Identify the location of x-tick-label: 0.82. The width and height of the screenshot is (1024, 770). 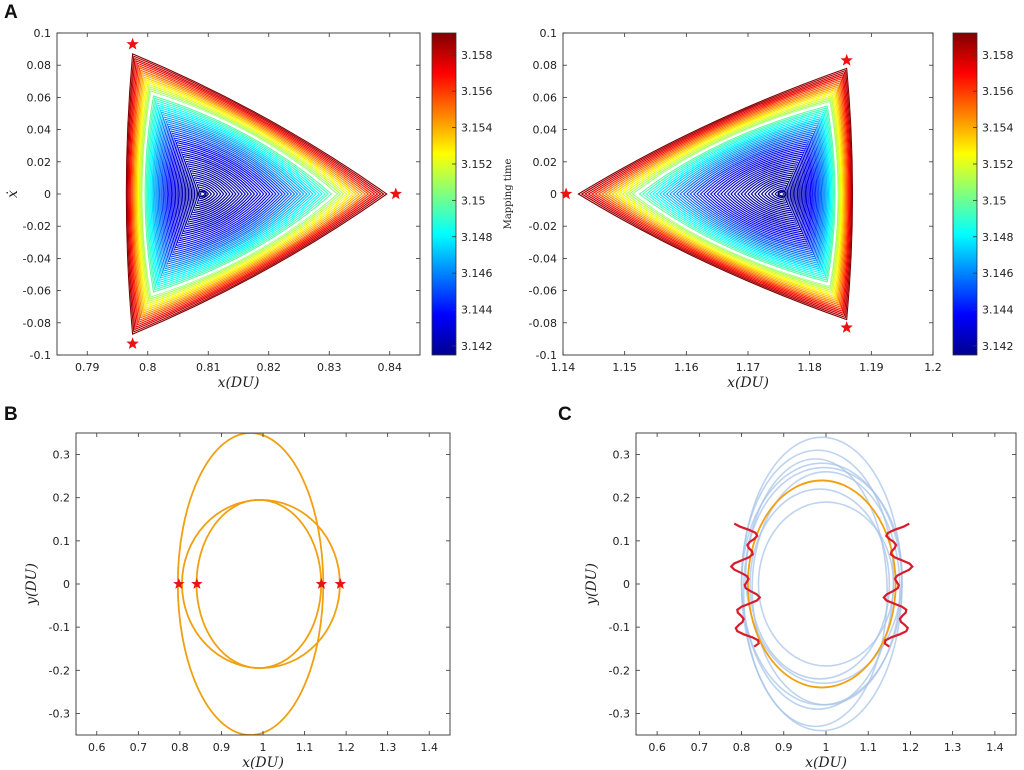
(269, 367).